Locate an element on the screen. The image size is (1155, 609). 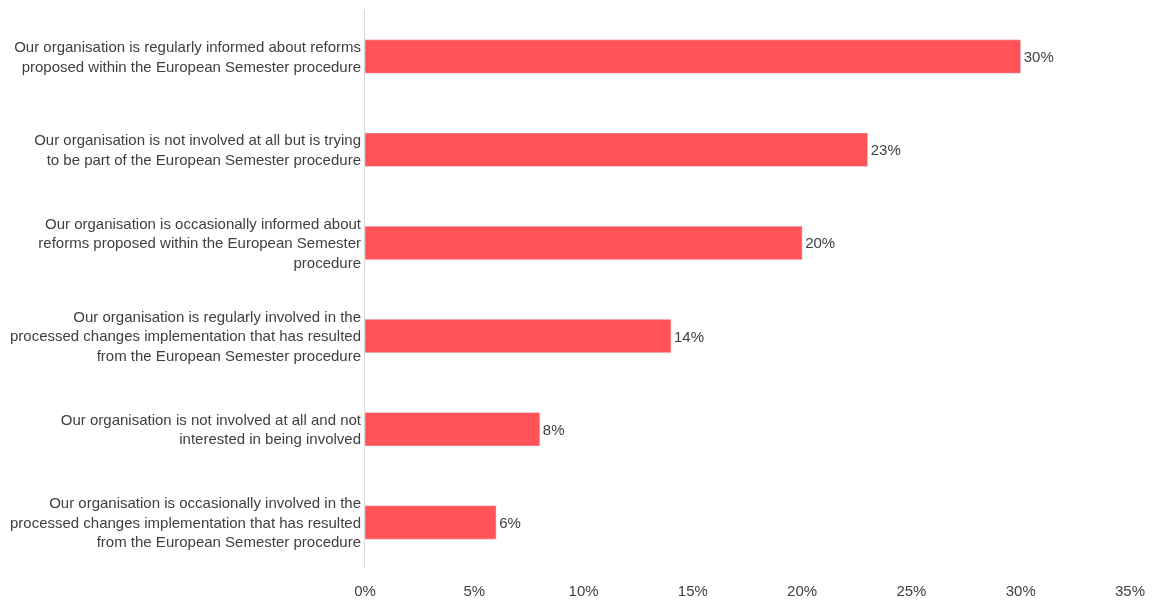
data-label: 30% is located at coordinates (1038, 57).